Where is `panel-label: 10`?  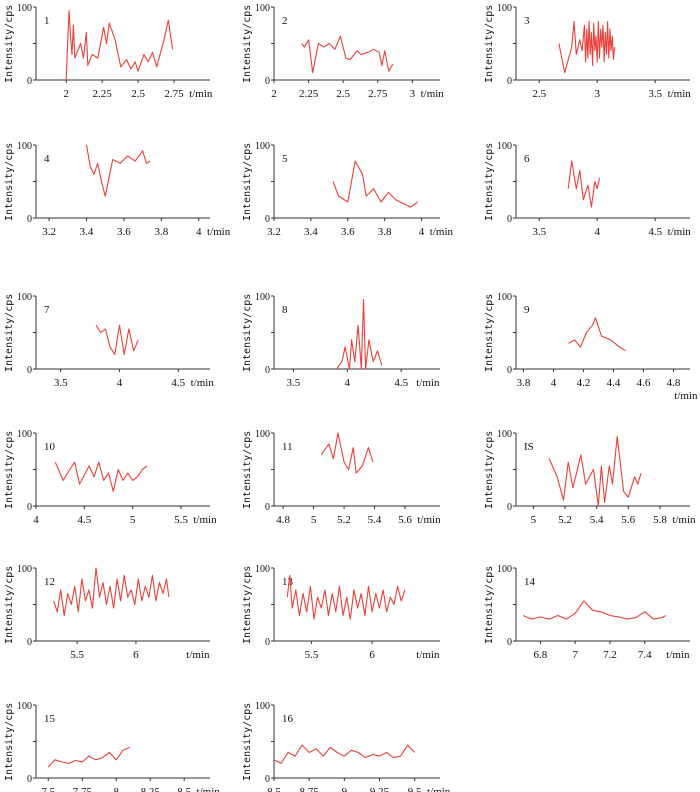 panel-label: 10 is located at coordinates (50, 447).